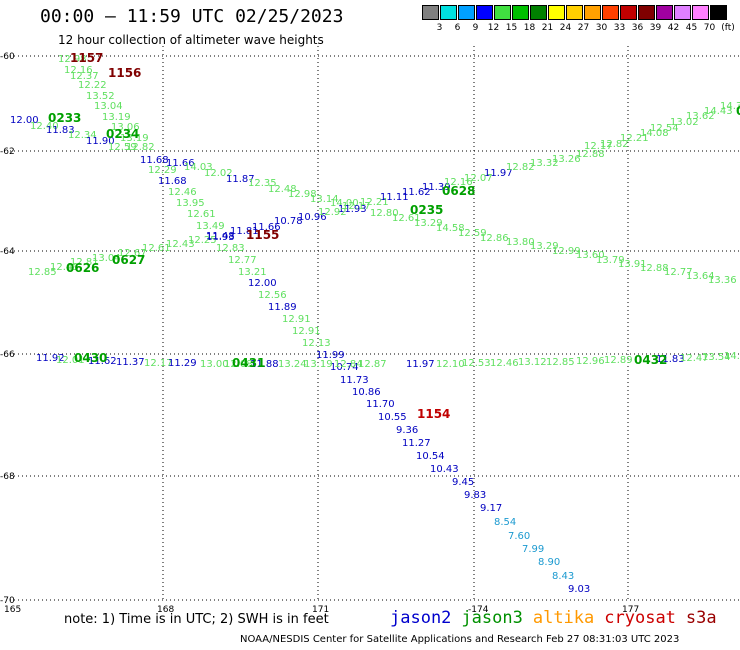  I want to click on pass-time-label: 0235, so click(426, 210).